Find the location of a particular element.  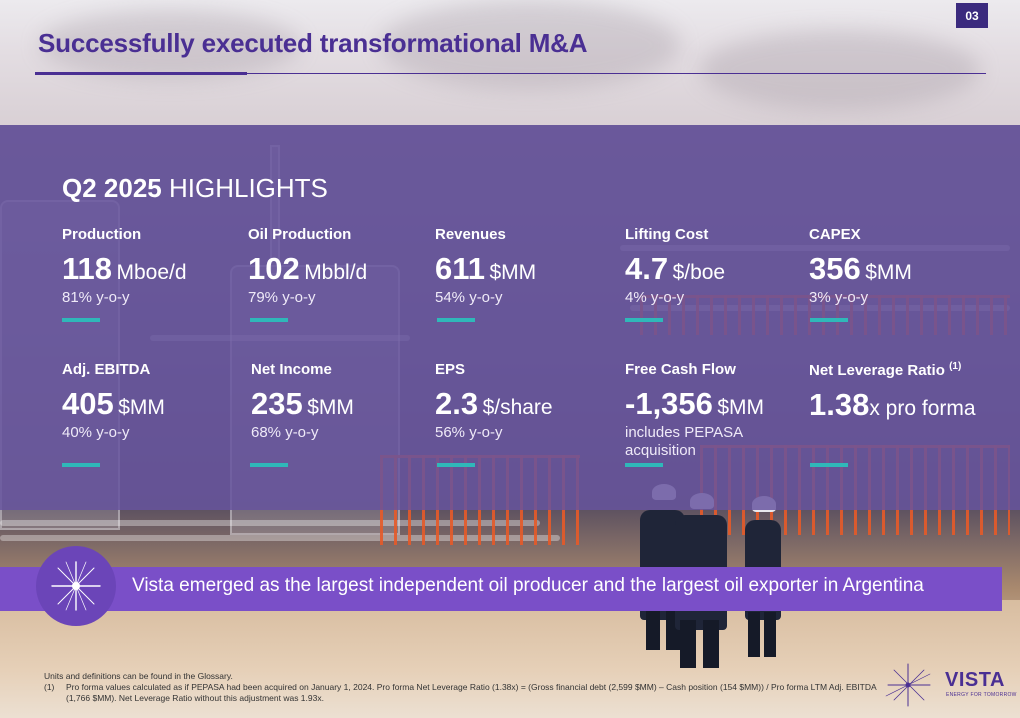

metric-oil-production: Oil Production 102 Mbbl/d 79% y-o-y is located at coordinates (307, 266).